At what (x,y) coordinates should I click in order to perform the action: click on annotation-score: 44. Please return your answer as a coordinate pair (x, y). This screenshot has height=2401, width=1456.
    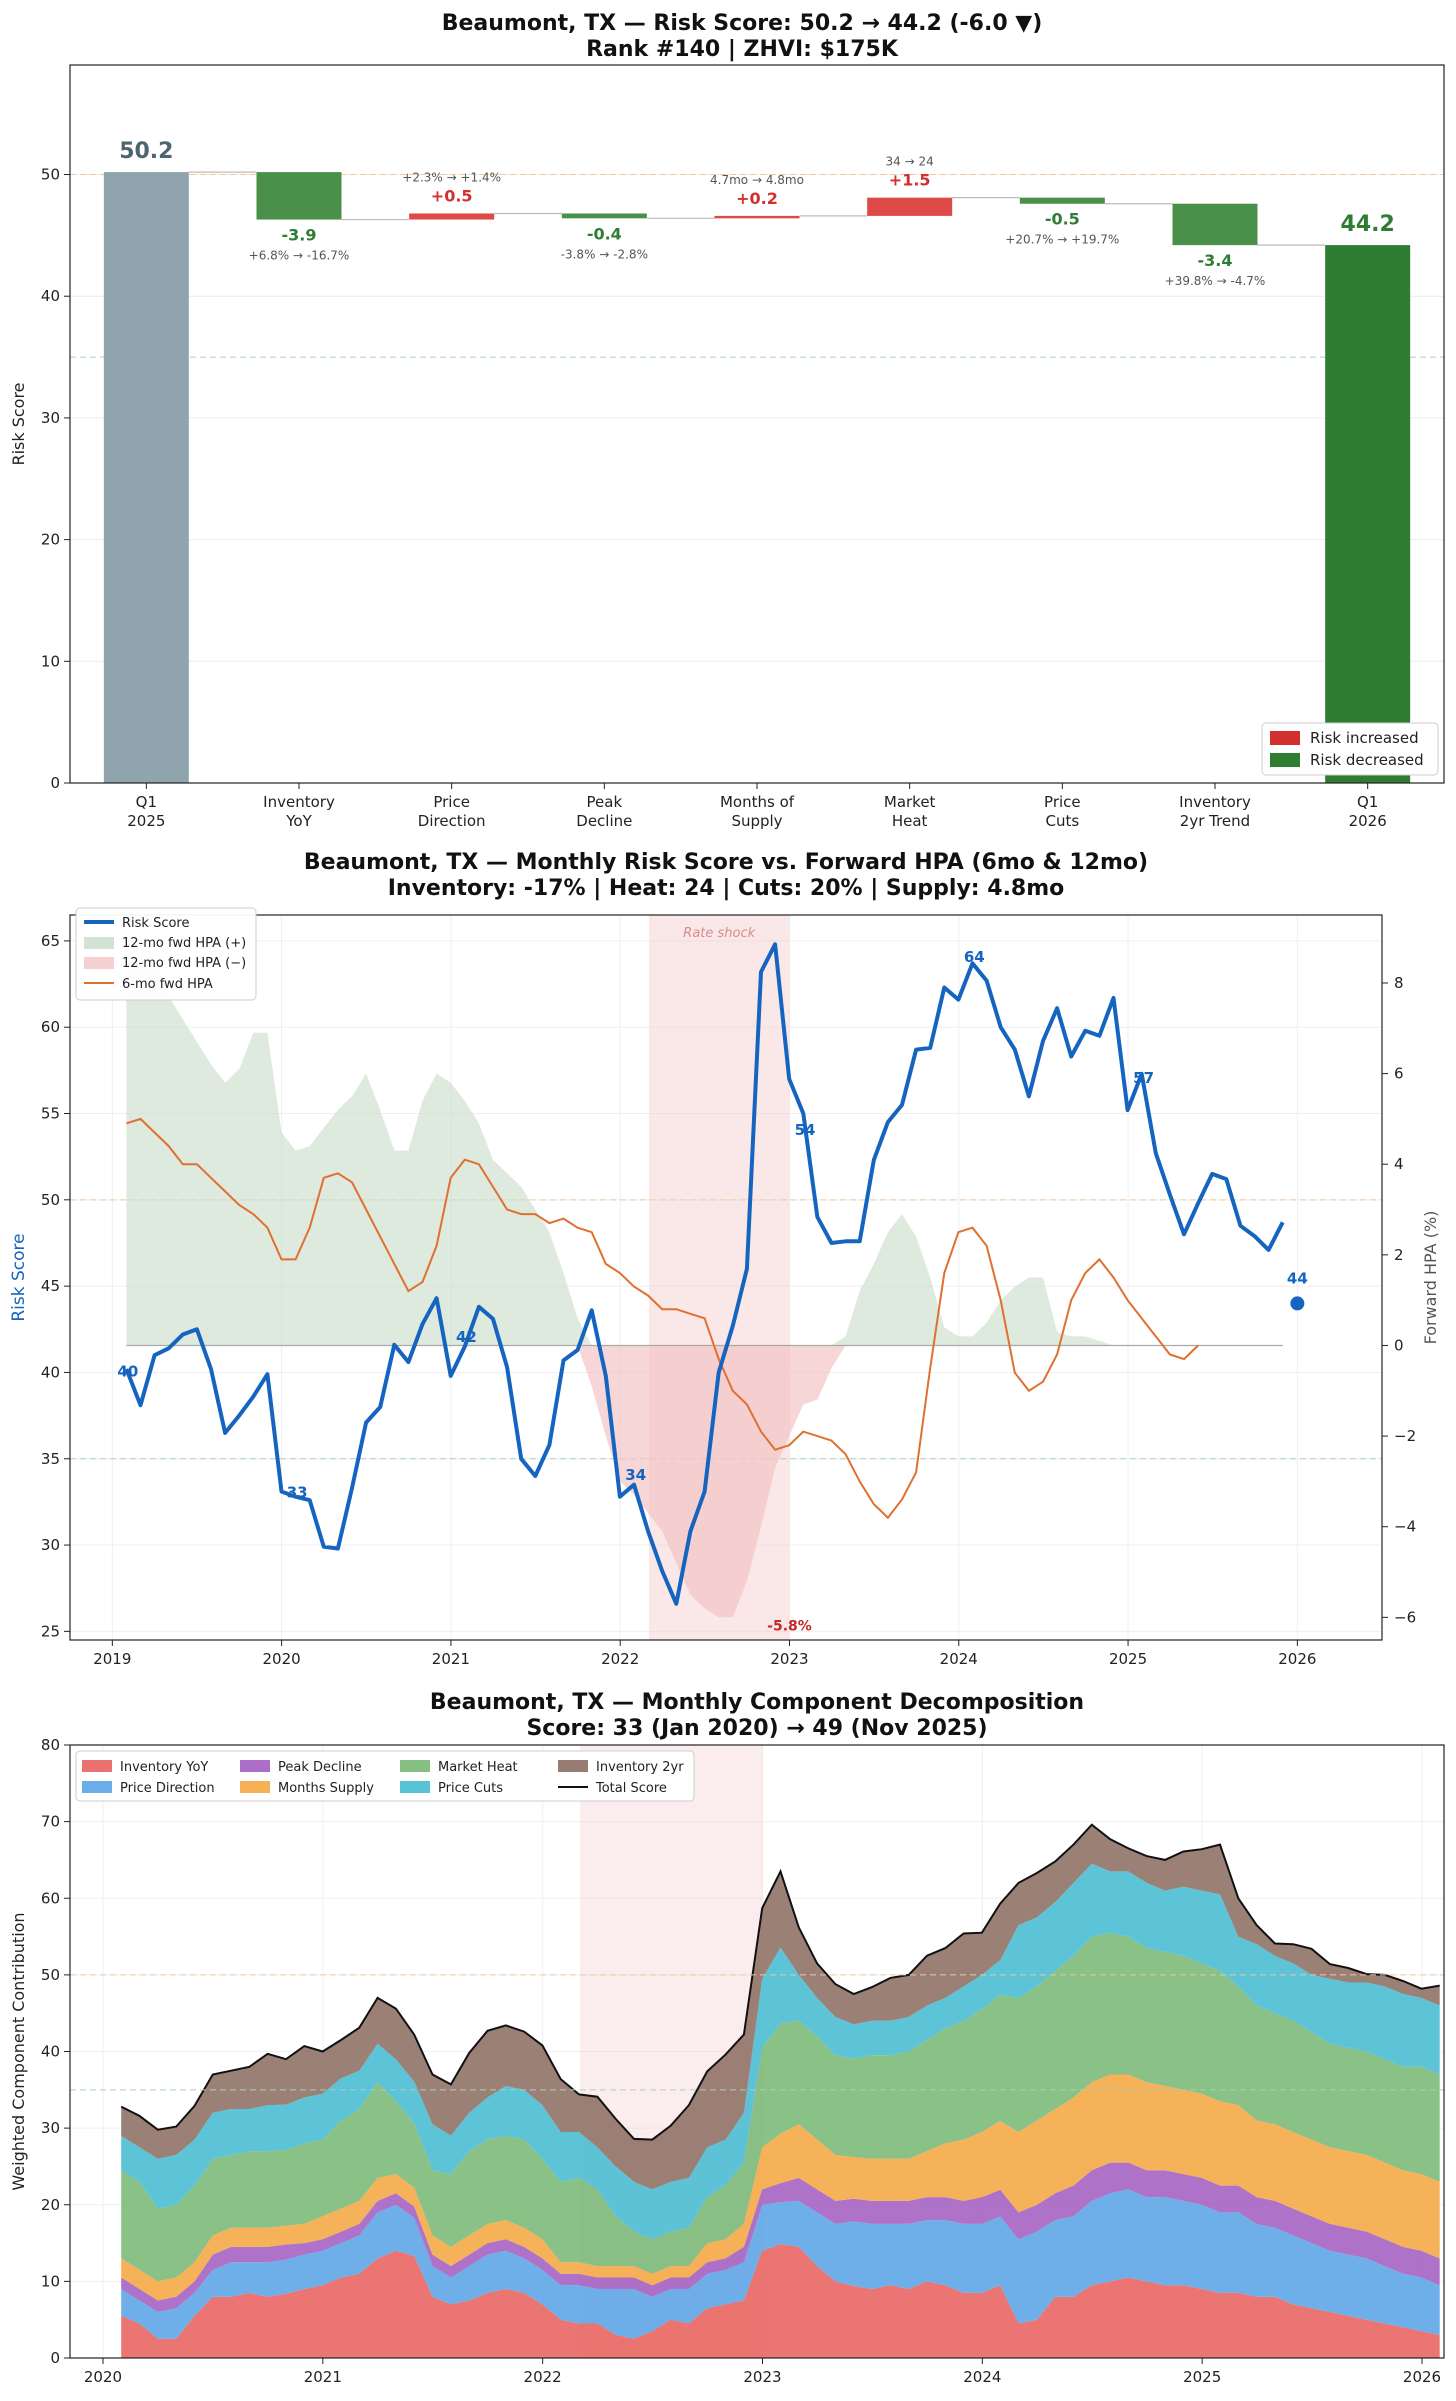
    Looking at the image, I should click on (1297, 1278).